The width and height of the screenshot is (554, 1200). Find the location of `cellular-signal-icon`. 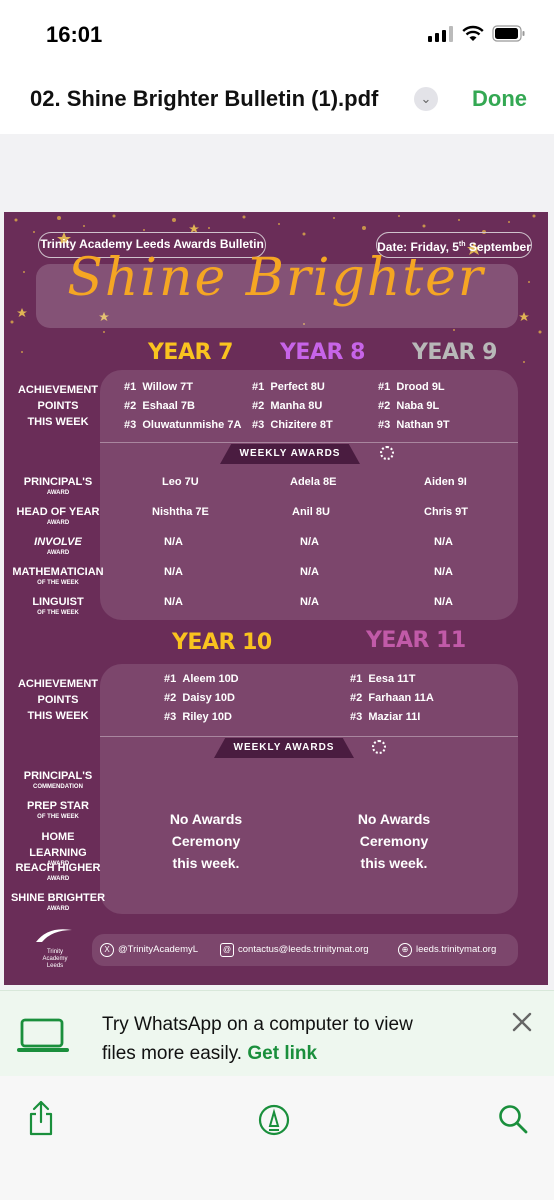

cellular-signal-icon is located at coordinates (440, 34).